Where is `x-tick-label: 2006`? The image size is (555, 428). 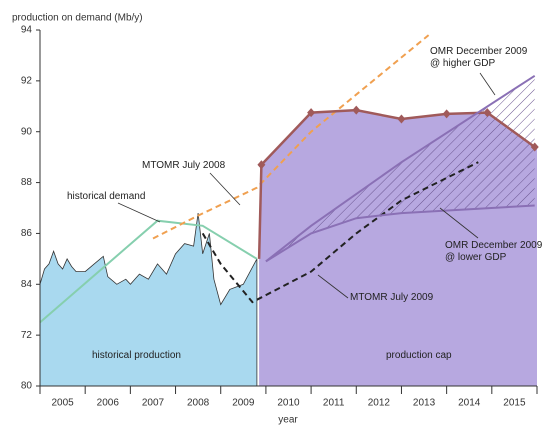 x-tick-label: 2006 is located at coordinates (108, 403).